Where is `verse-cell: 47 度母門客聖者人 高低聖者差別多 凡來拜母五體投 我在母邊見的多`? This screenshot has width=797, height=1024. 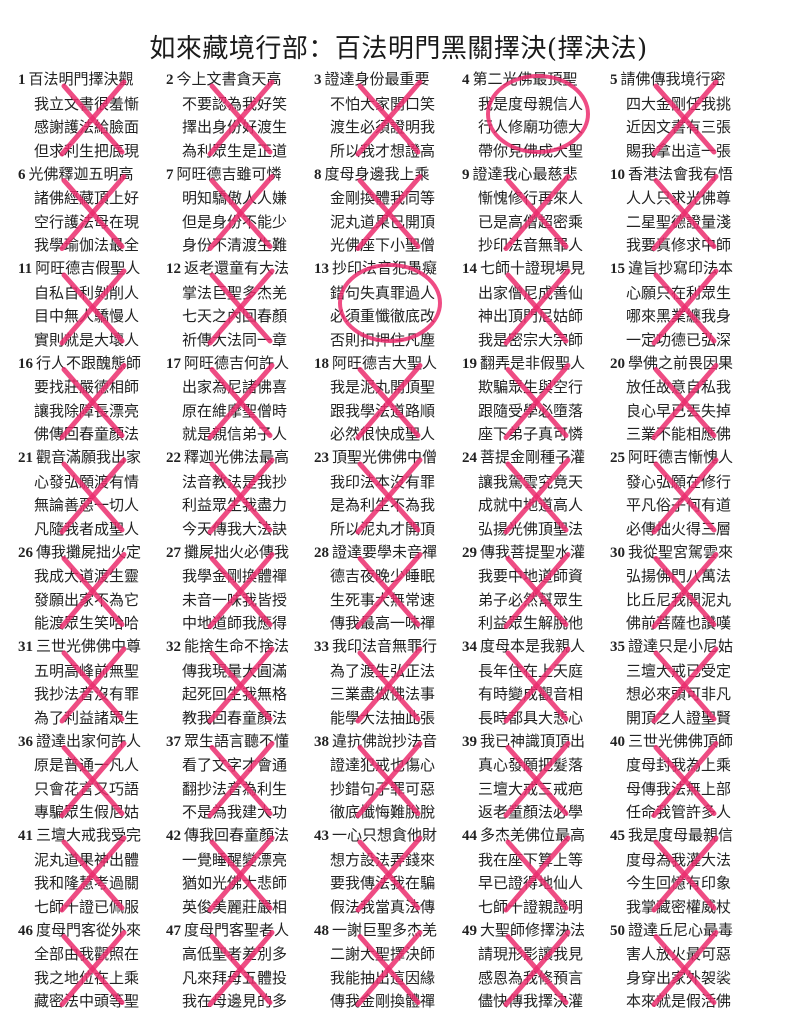
verse-cell: 47 度母門客聖者人 高低聖者差別多 凡來拜母五體投 我在母邊見的多 is located at coordinates (236, 966).